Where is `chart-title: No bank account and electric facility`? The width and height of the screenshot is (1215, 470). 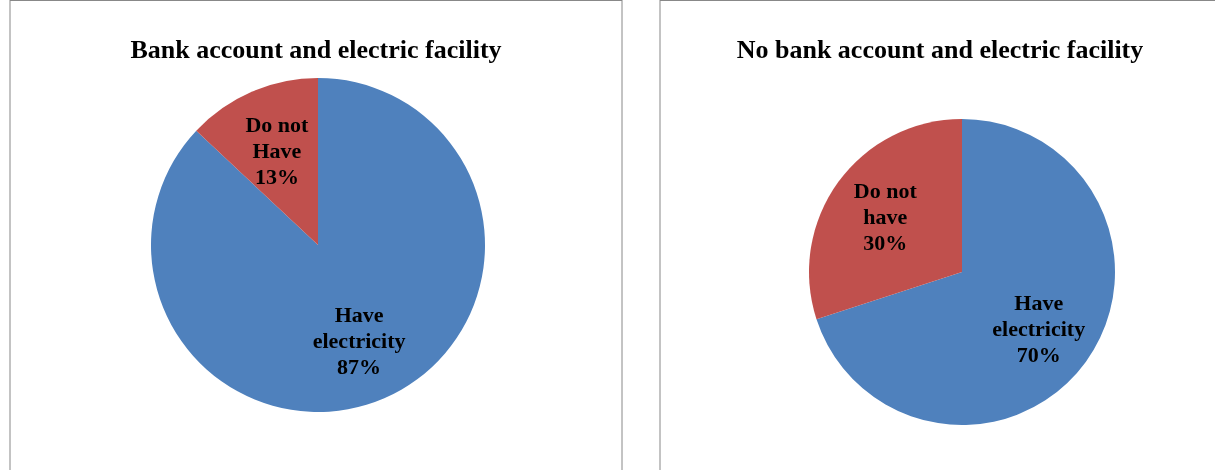 chart-title: No bank account and electric facility is located at coordinates (940, 49).